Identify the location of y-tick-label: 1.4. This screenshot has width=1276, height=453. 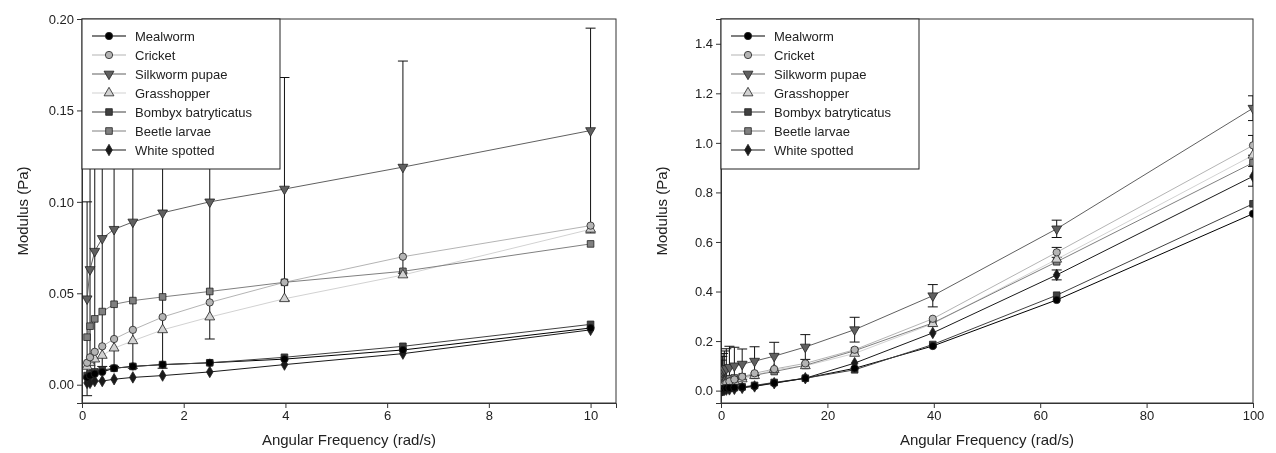
(703, 44).